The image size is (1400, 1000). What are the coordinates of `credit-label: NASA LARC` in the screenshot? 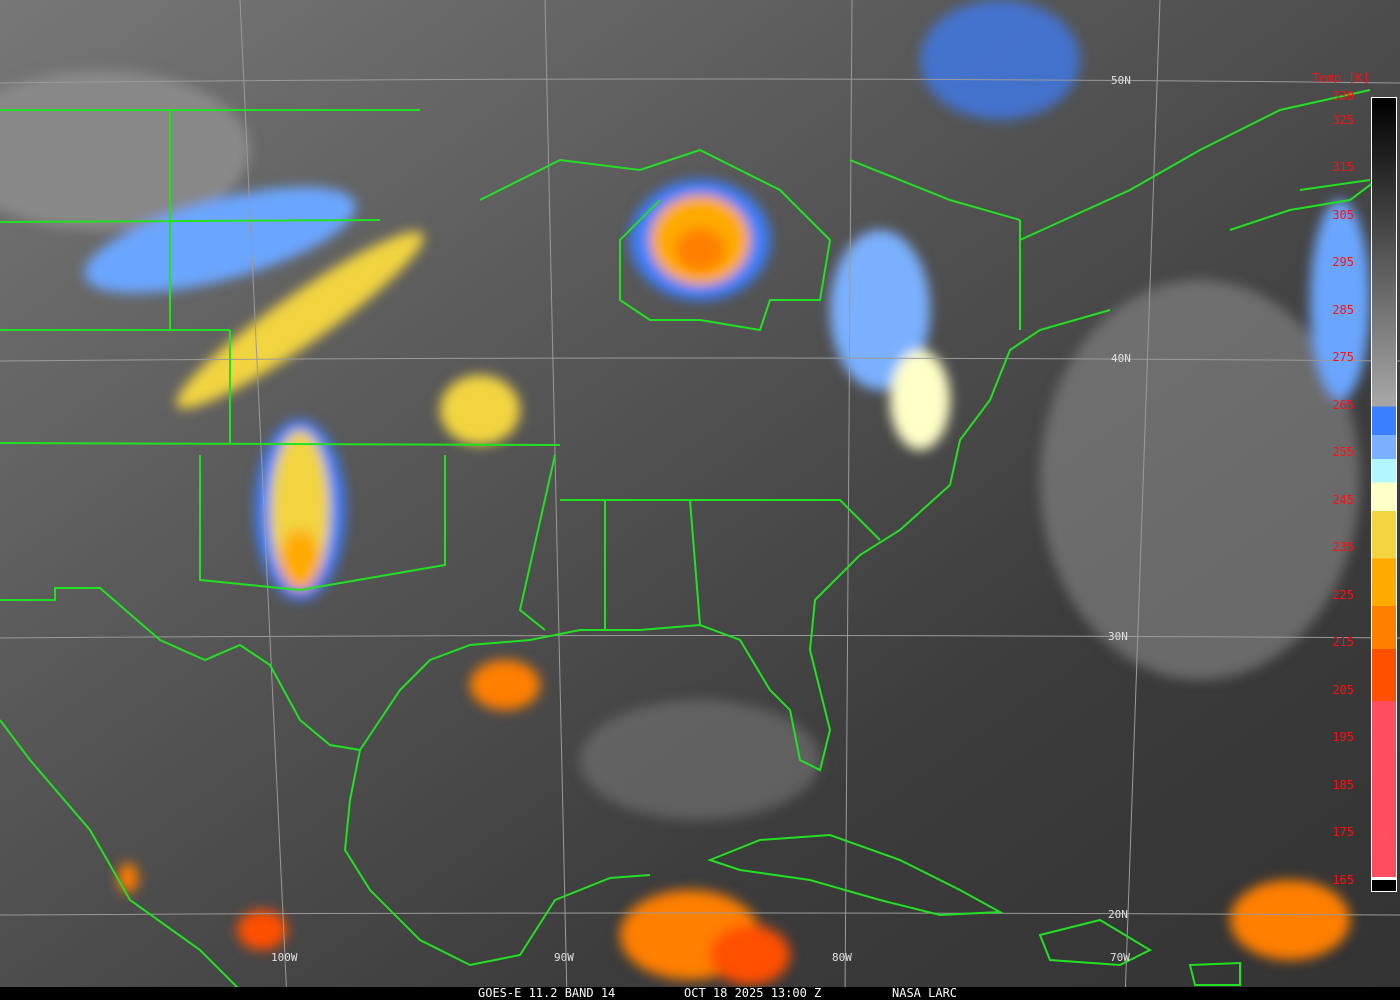 It's located at (925, 993).